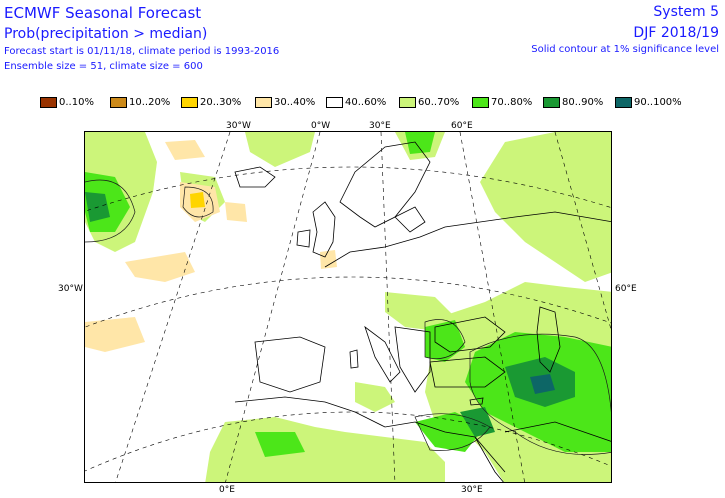 This screenshot has height=498, width=725. What do you see at coordinates (103, 13) in the screenshot?
I see `map-title: ECMWF Seasonal Forecast` at bounding box center [103, 13].